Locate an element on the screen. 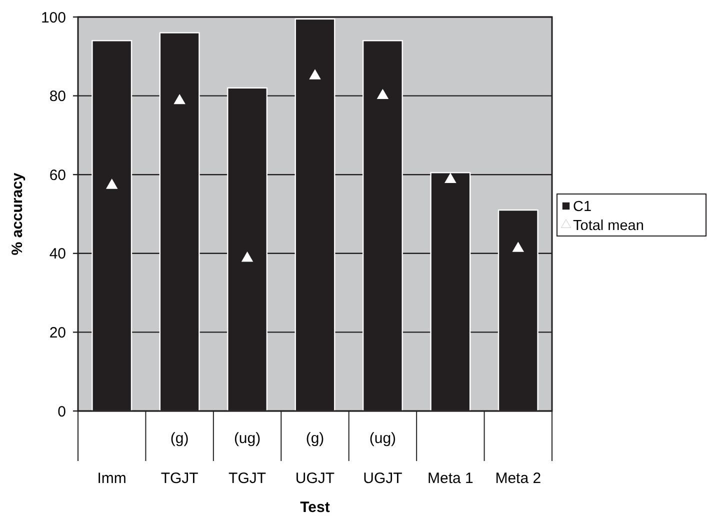  category-label: (g) UGJT is located at coordinates (315, 458).